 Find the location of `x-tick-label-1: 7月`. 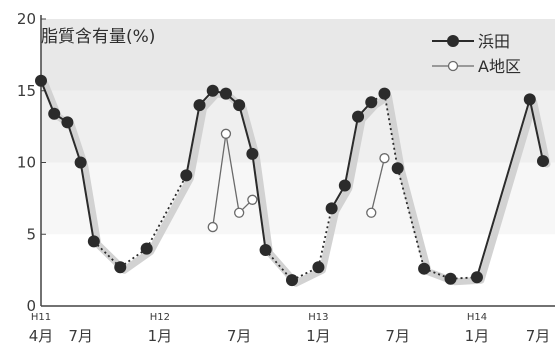

x-tick-label-1: 7月 is located at coordinates (80, 336).